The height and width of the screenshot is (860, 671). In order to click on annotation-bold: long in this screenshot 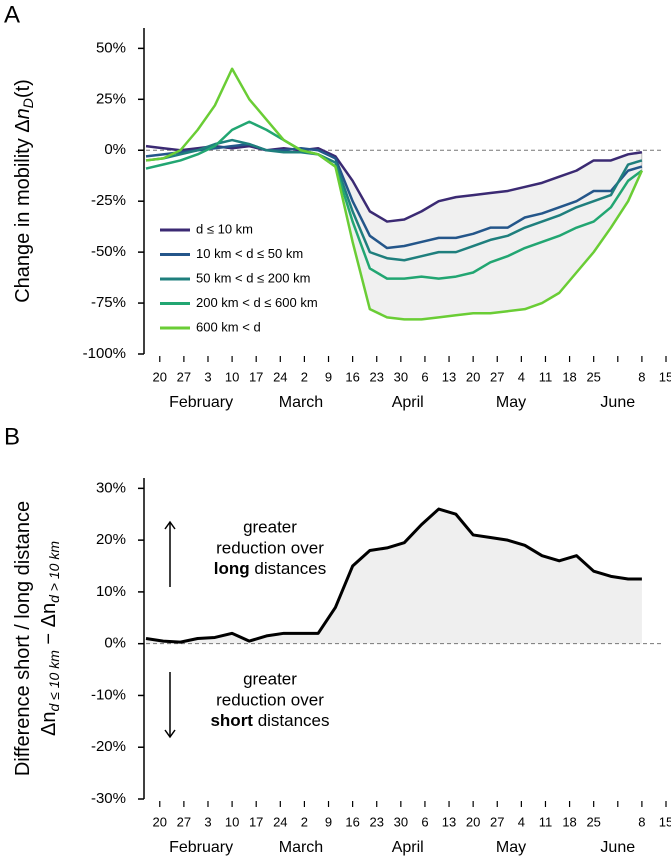, I will do `click(232, 568)`.